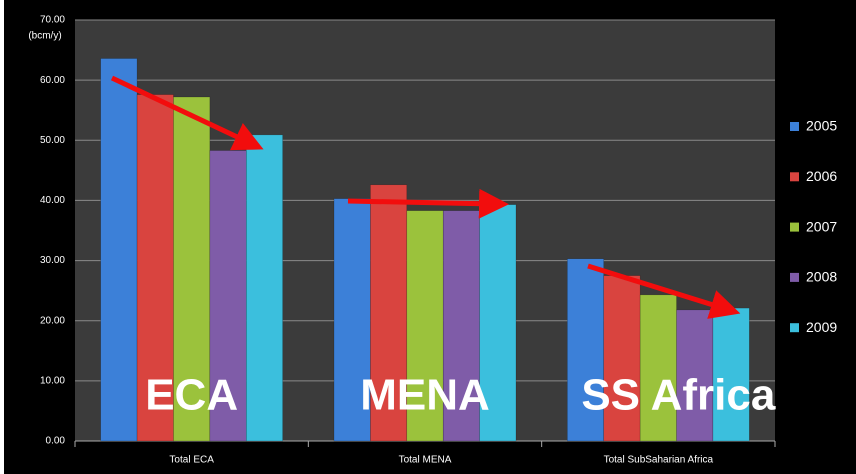 Image resolution: width=856 pixels, height=474 pixels. Describe the element at coordinates (659, 460) in the screenshot. I see `x-tick-label: Total SubSaharian Africa` at that location.